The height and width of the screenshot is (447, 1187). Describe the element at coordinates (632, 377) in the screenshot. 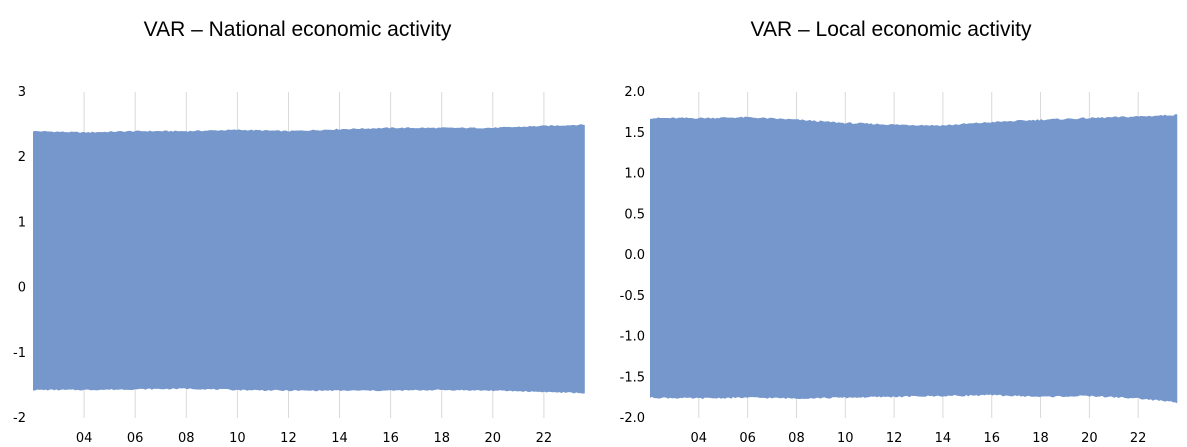

I see `y-tick-label: -1.5` at that location.